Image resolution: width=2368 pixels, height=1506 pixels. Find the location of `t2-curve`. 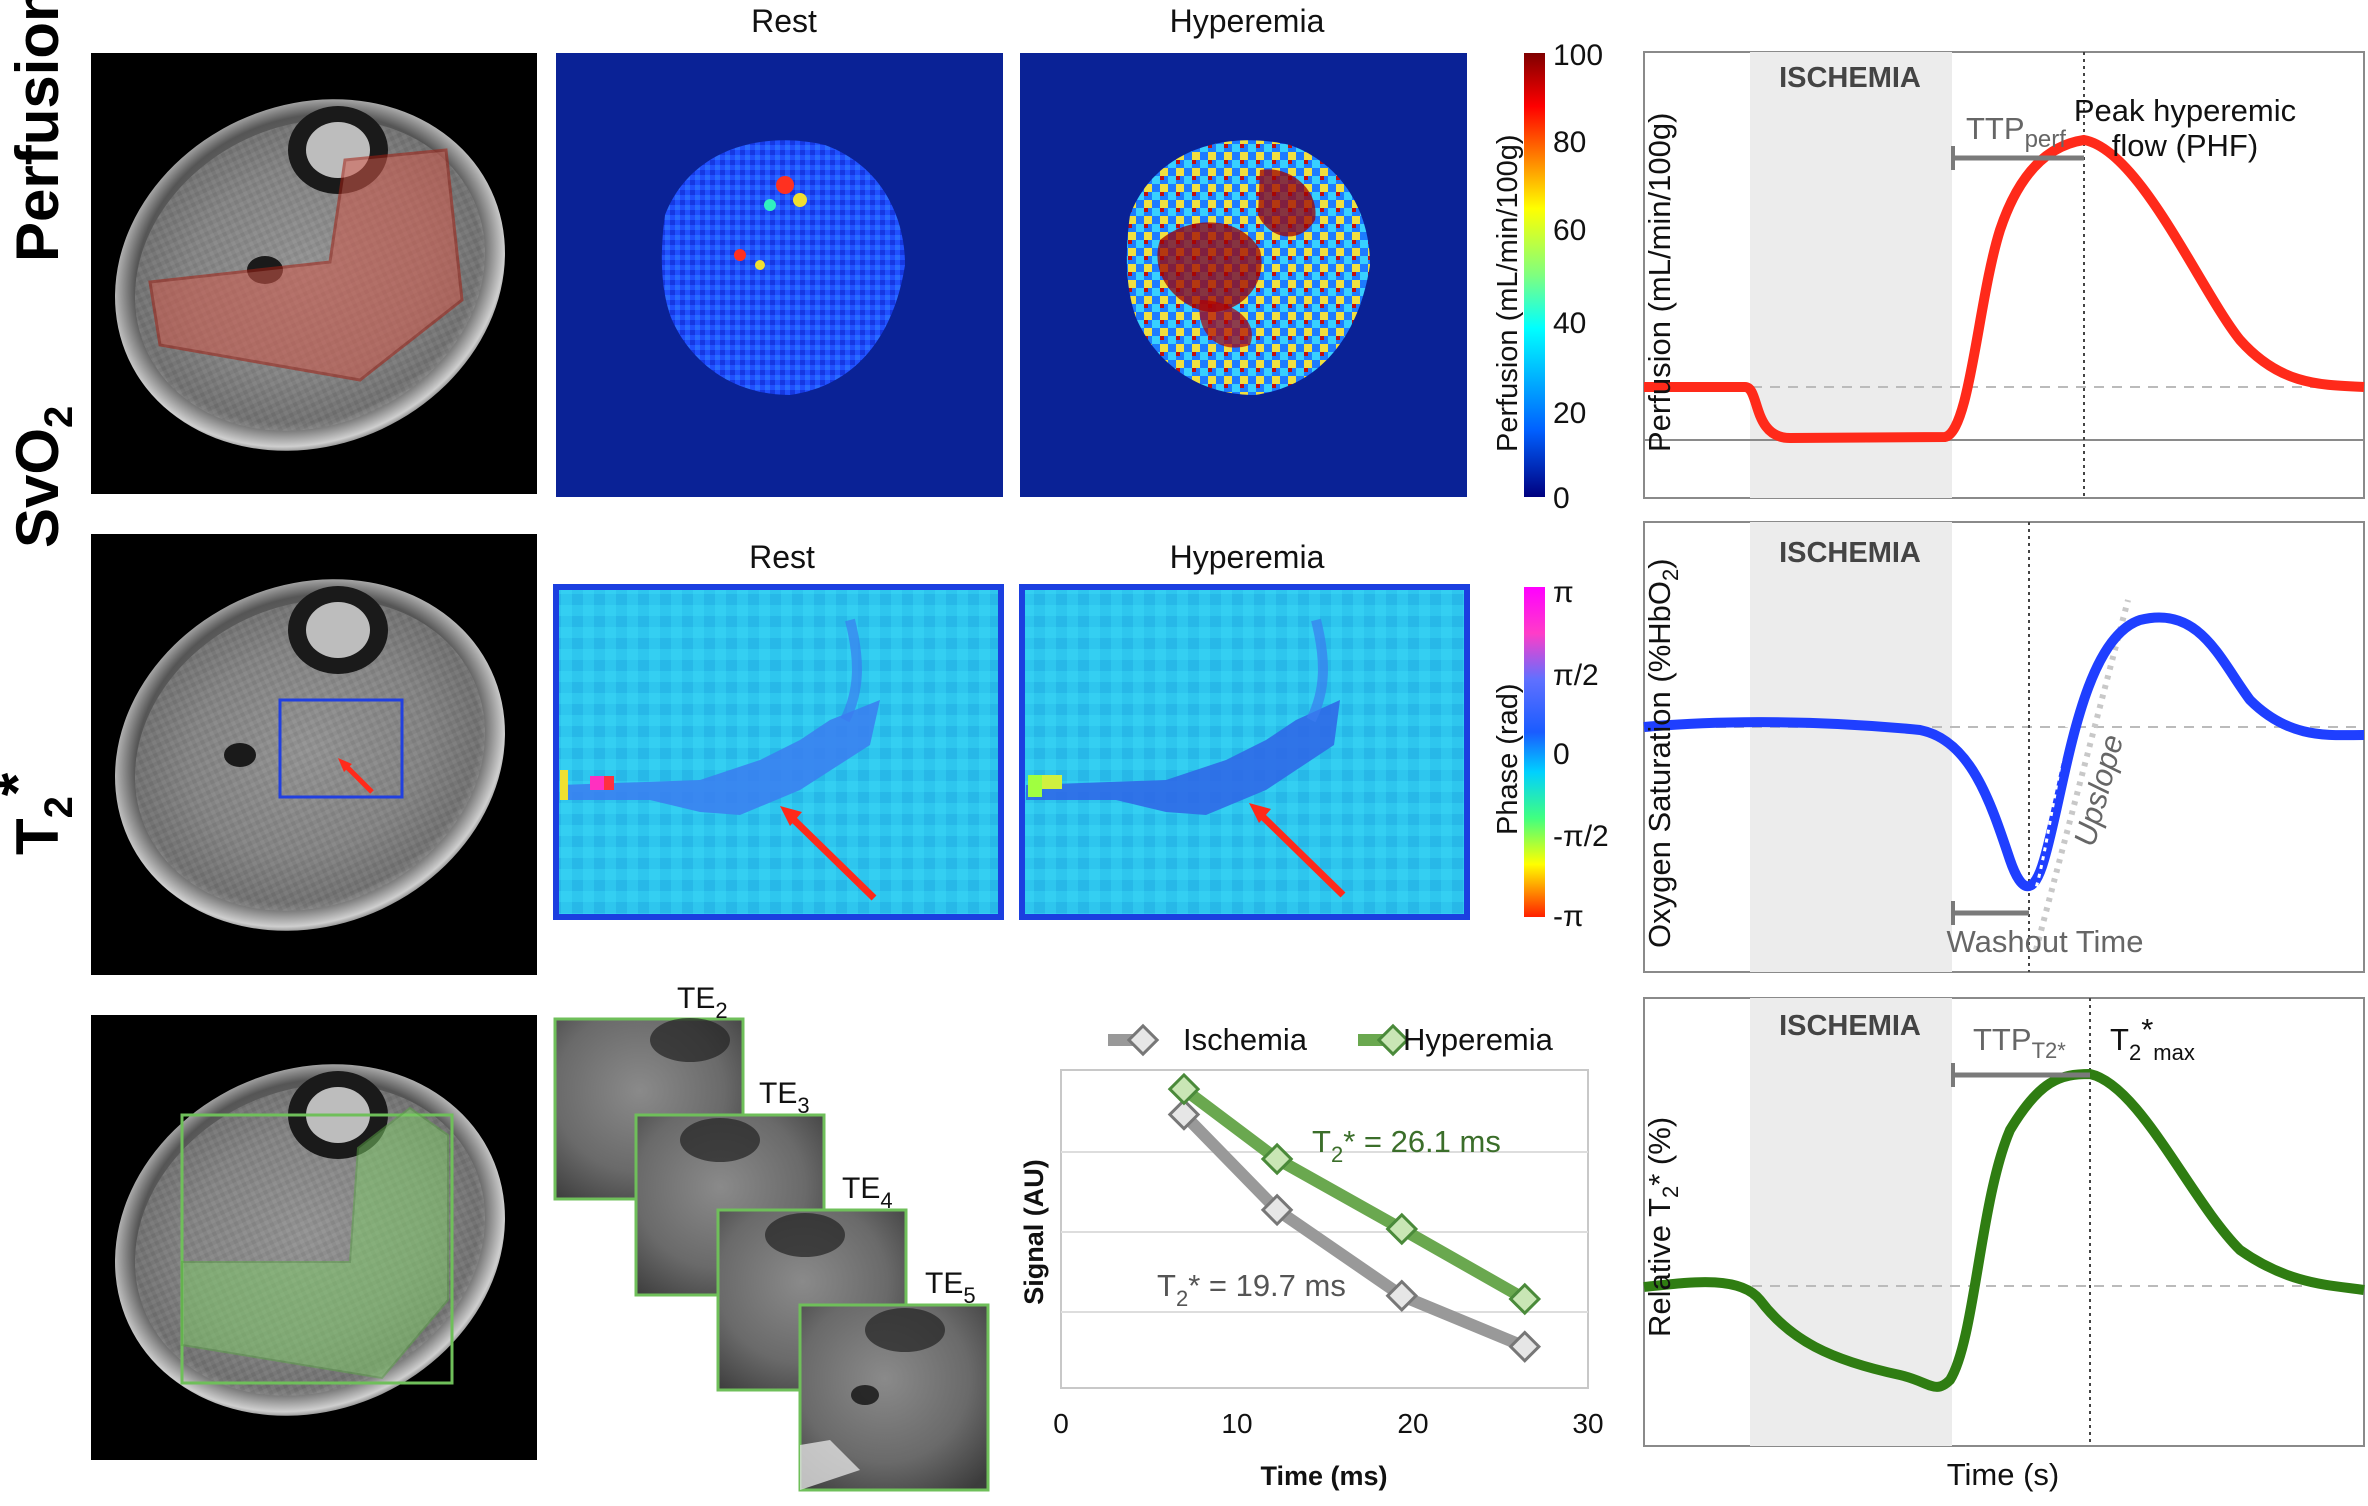

t2-curve is located at coordinates (2004, 1230).